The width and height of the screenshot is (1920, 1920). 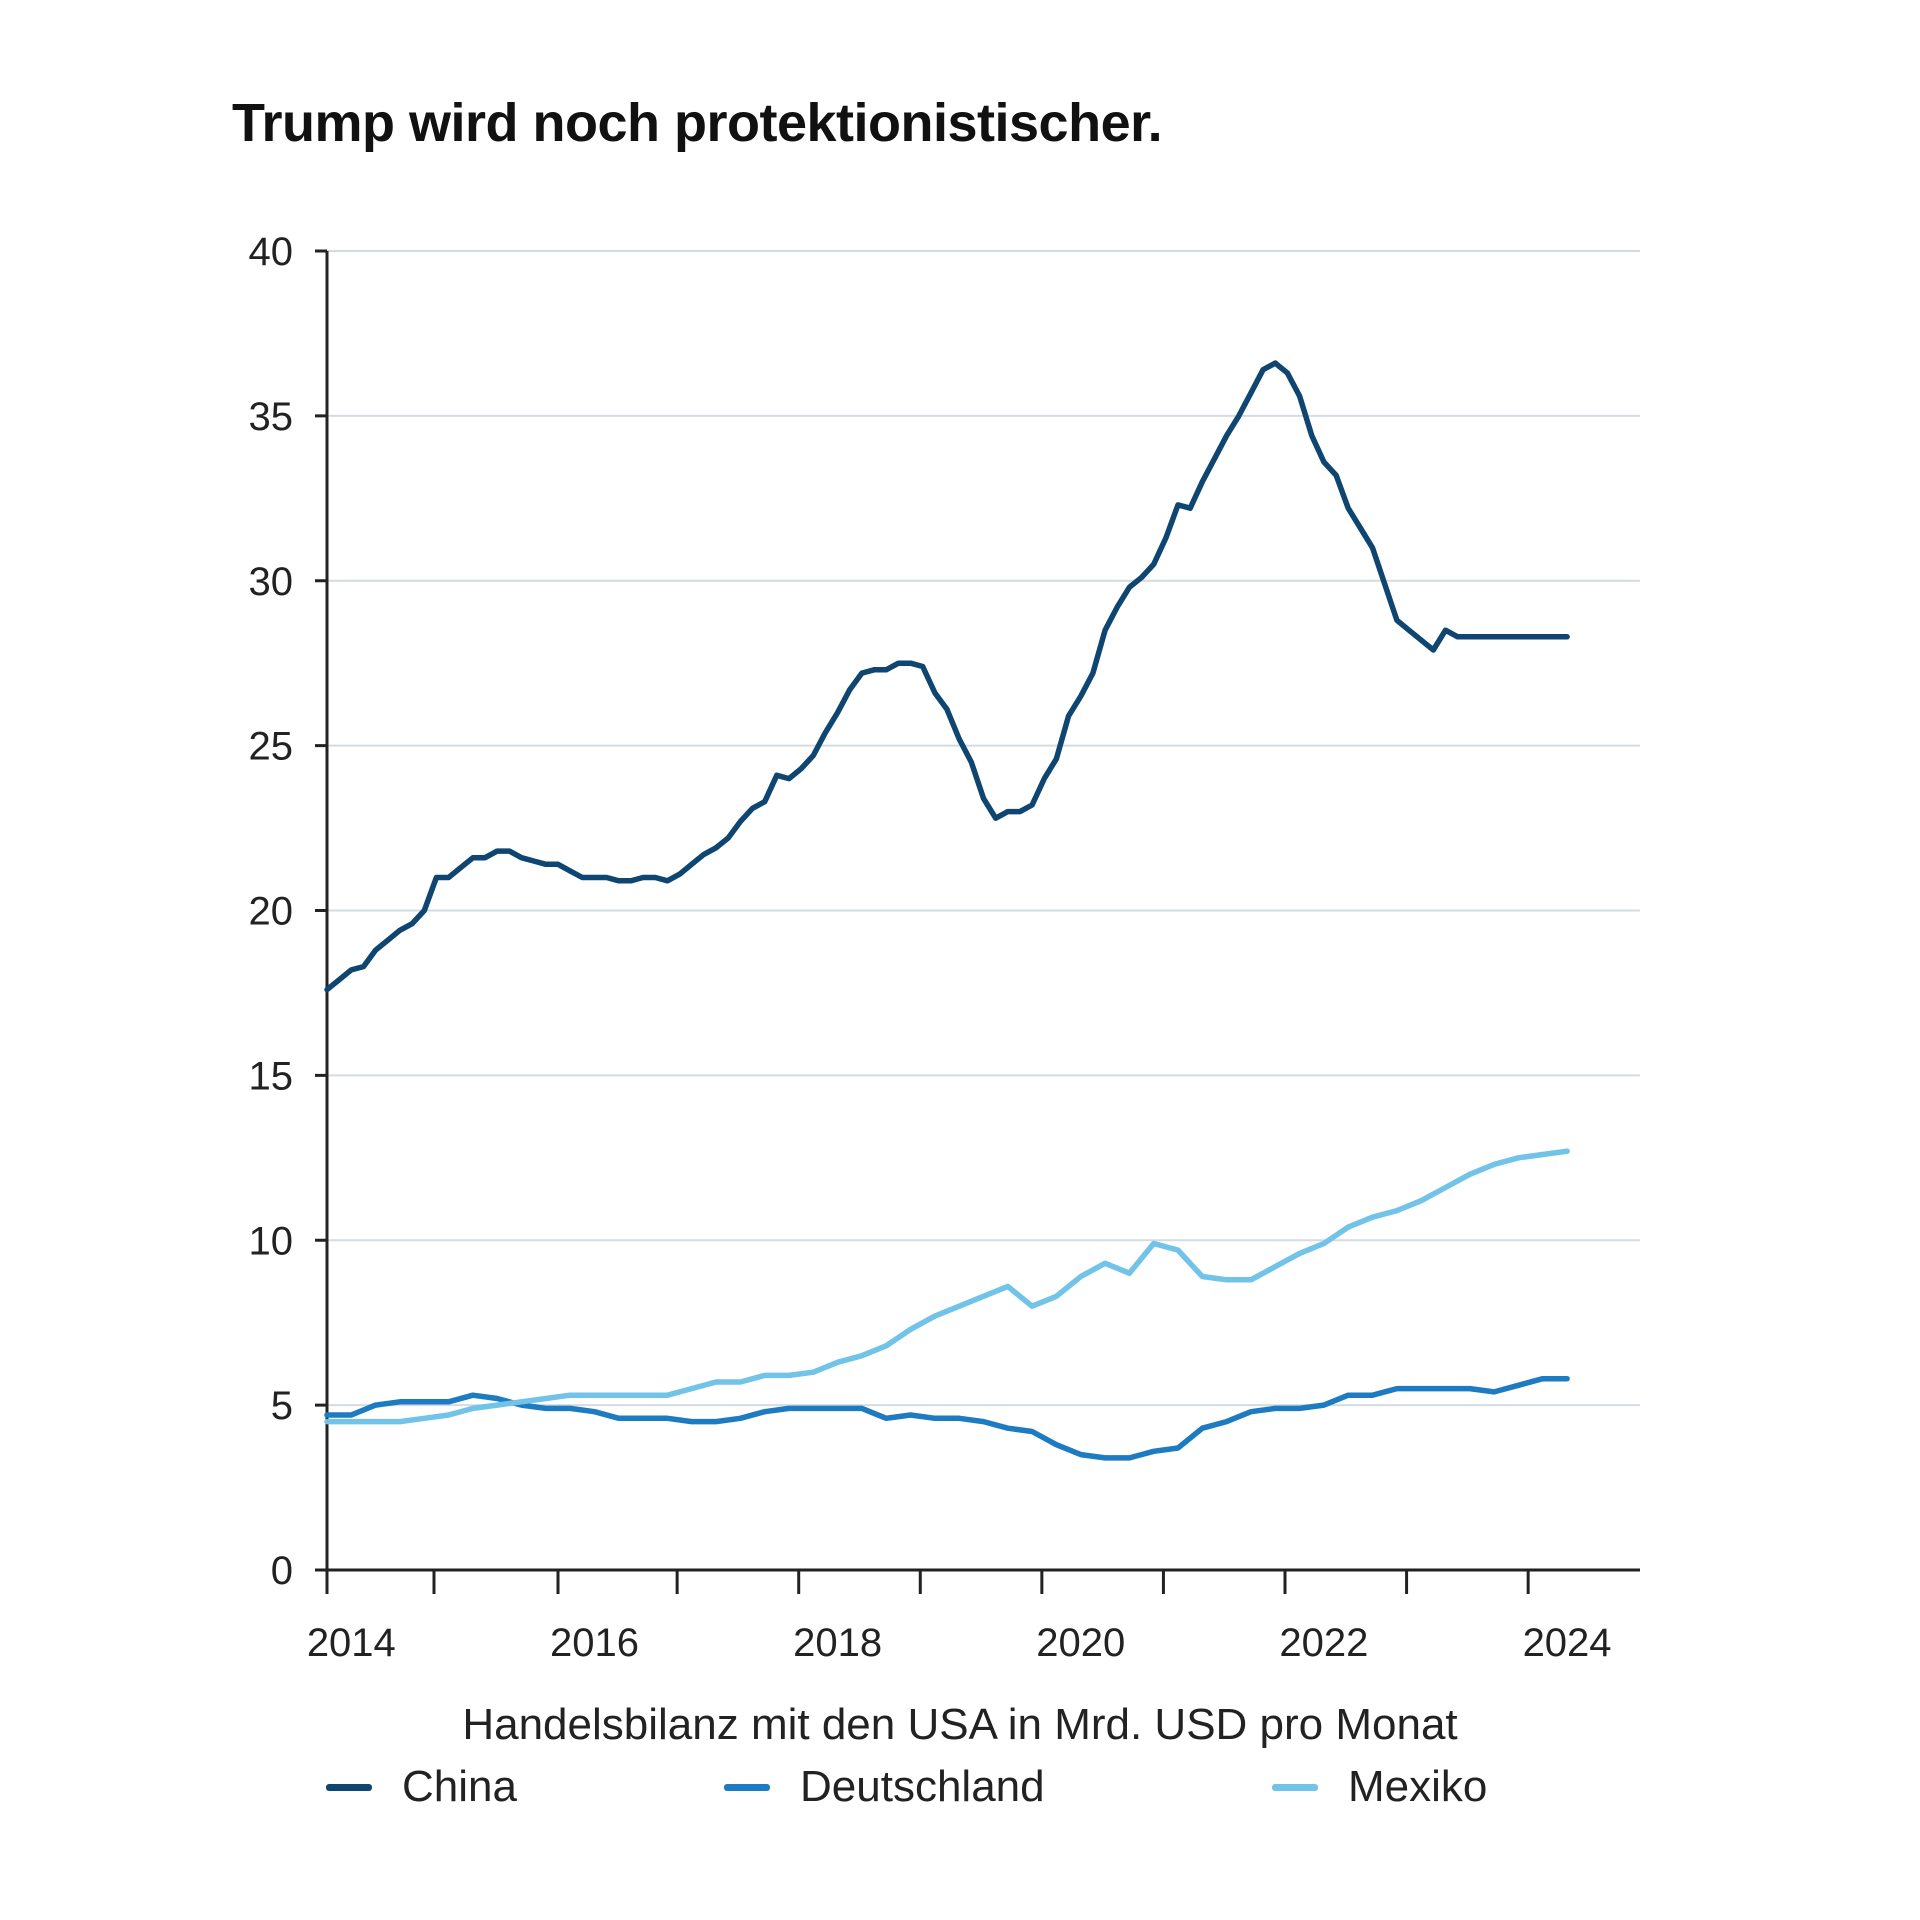 What do you see at coordinates (271, 417) in the screenshot?
I see `y-tick-label-35: 35` at bounding box center [271, 417].